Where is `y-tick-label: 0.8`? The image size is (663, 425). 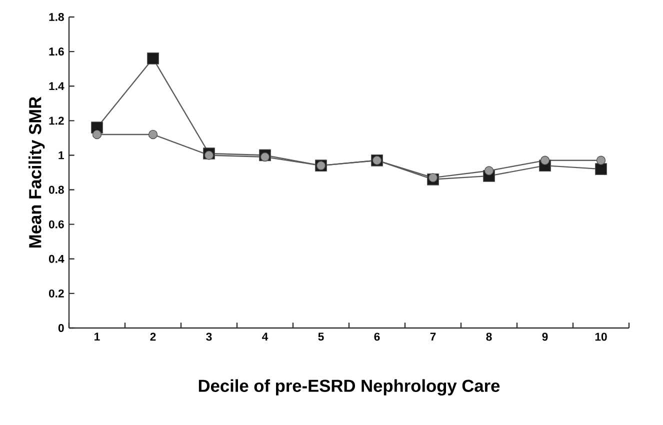 y-tick-label: 0.8 is located at coordinates (56, 190).